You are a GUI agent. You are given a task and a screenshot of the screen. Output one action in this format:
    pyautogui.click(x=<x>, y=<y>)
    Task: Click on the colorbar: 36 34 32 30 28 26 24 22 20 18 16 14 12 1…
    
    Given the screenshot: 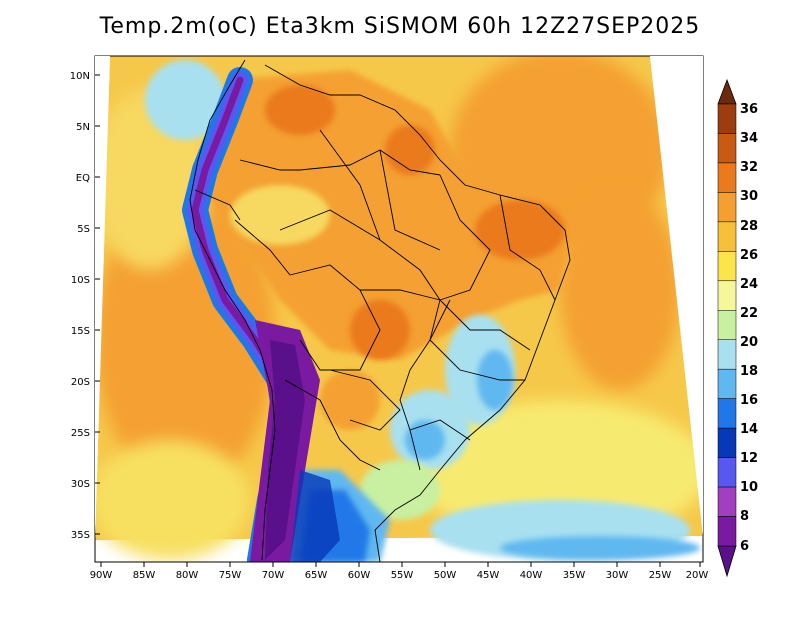 What is the action you would take?
    pyautogui.click(x=737, y=328)
    